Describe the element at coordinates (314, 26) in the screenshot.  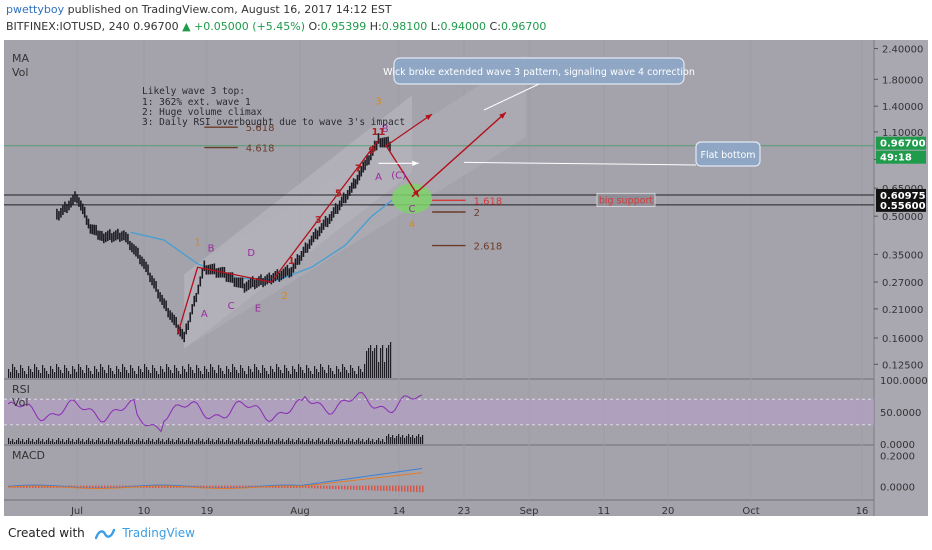
I see `open-label: O:` at that location.